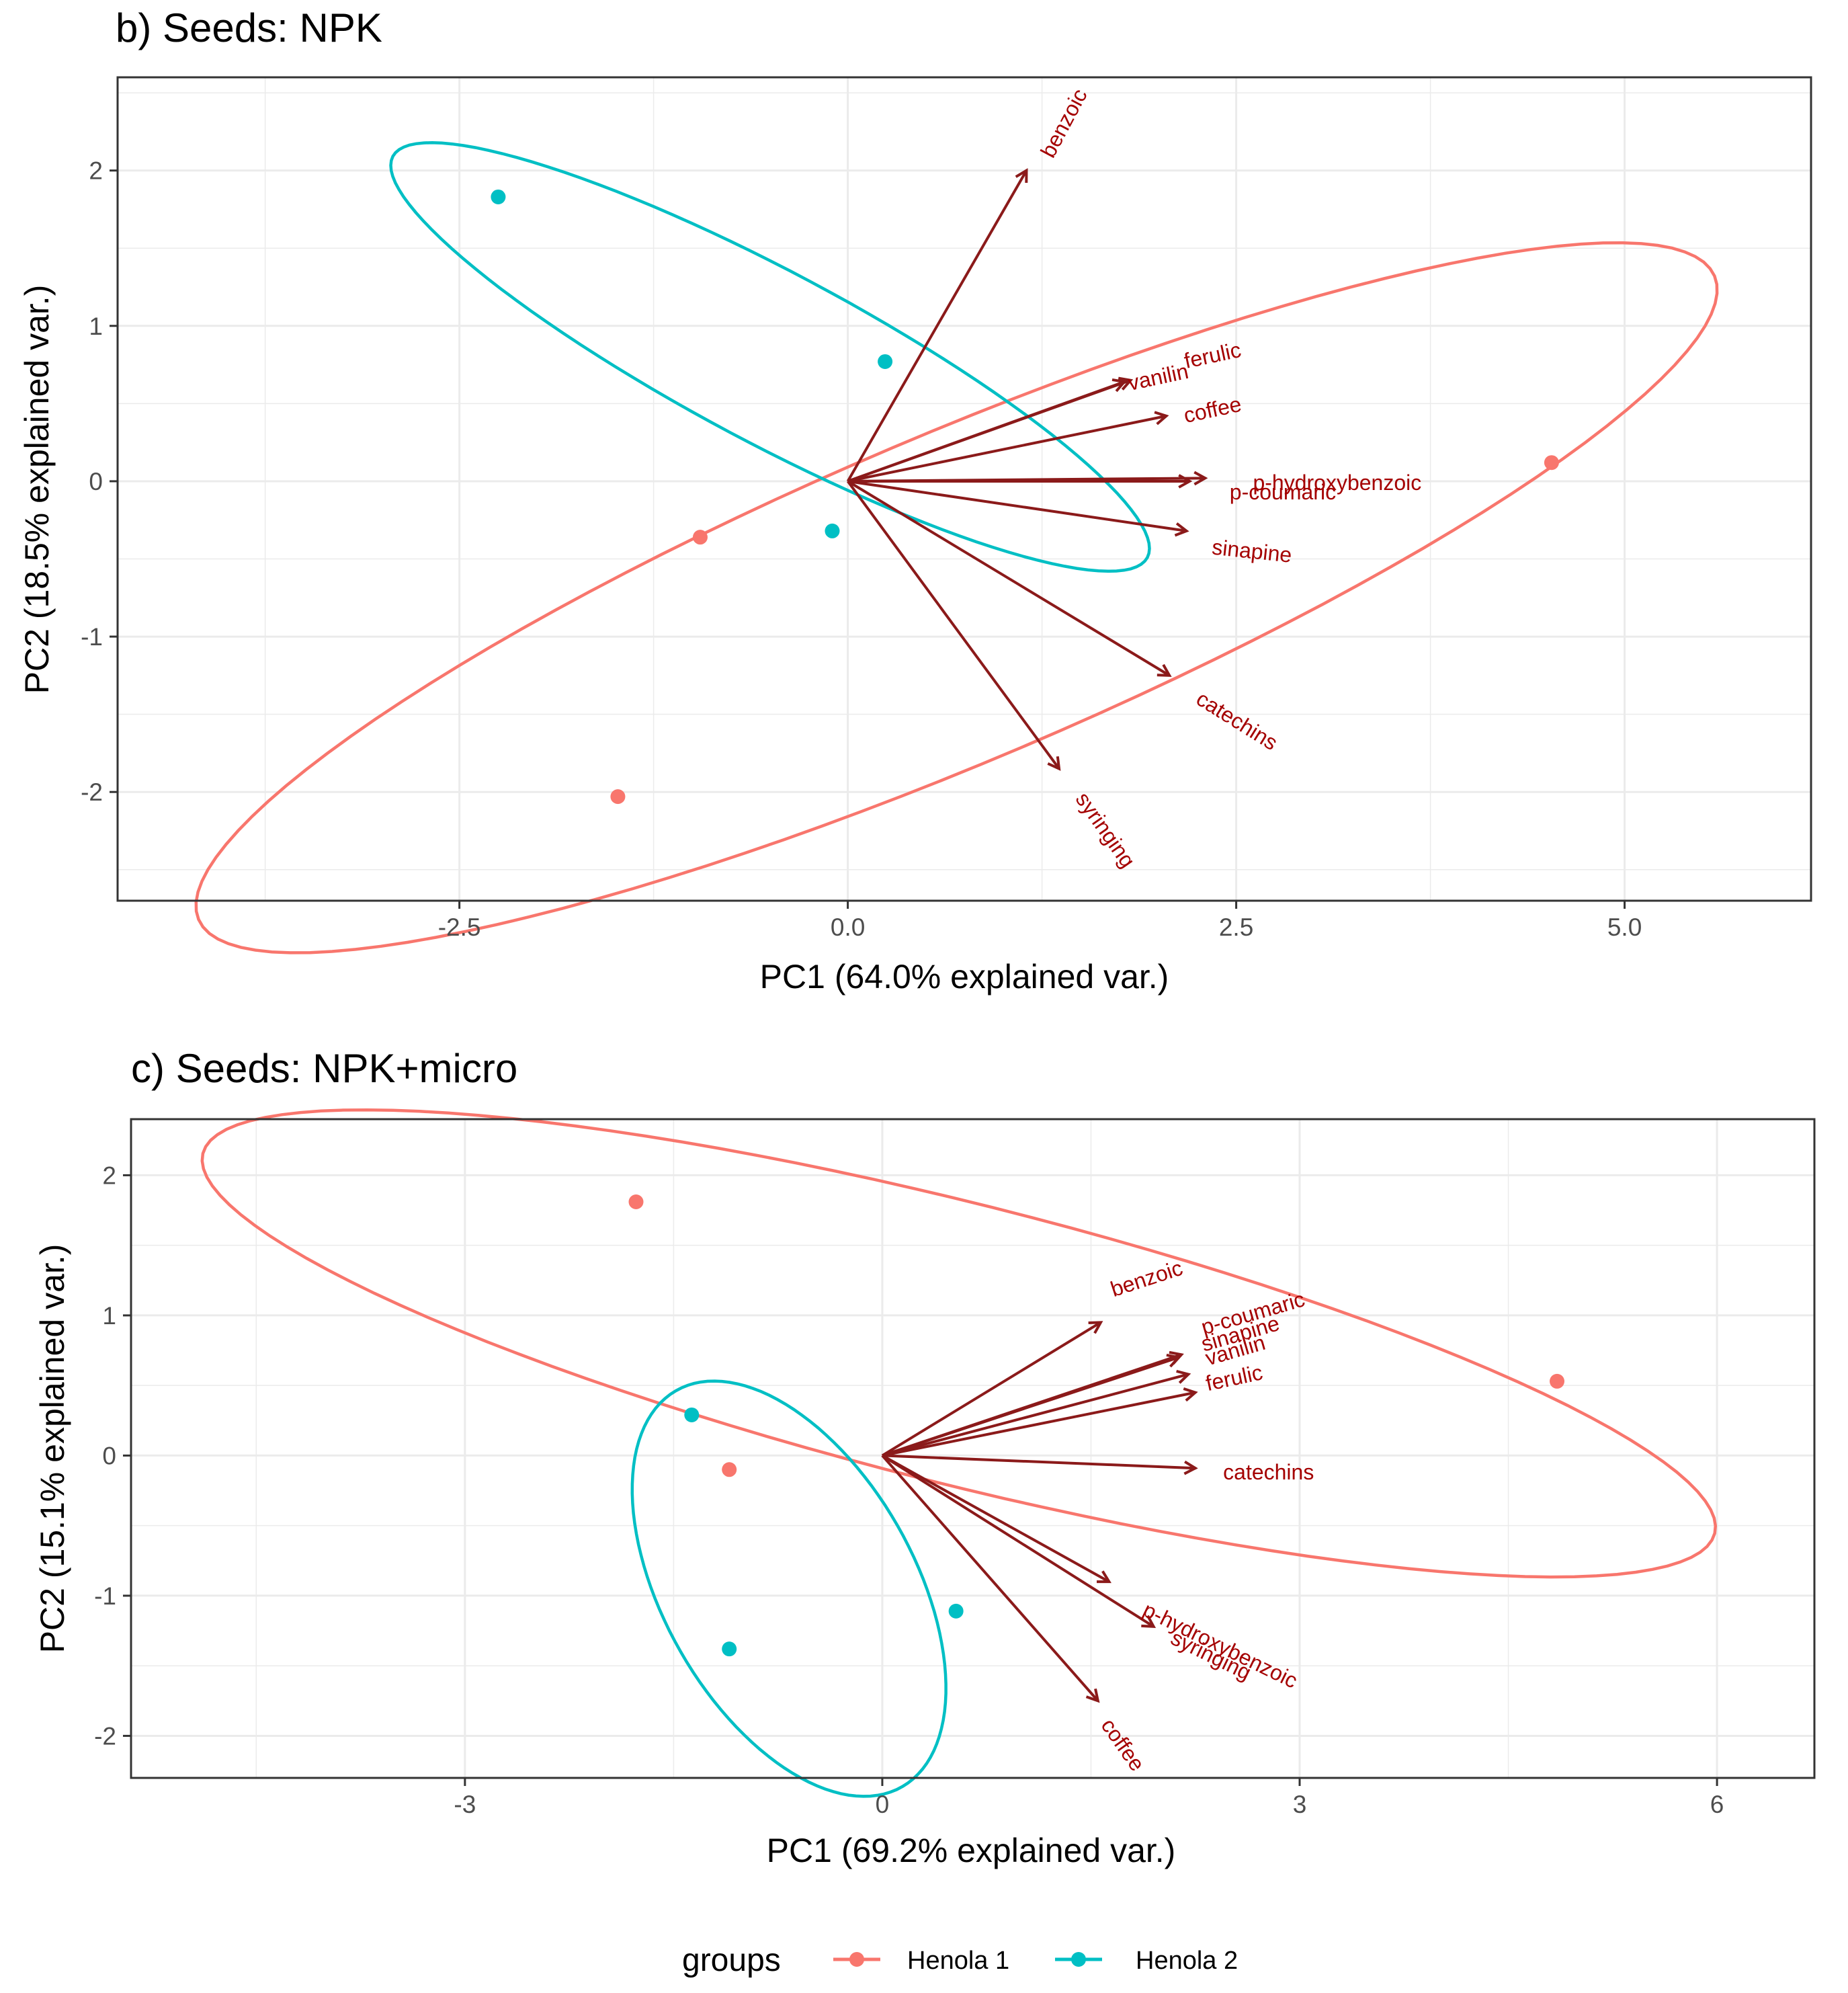 Image resolution: width=1848 pixels, height=1993 pixels. I want to click on x-tick-label: 0.0, so click(848, 927).